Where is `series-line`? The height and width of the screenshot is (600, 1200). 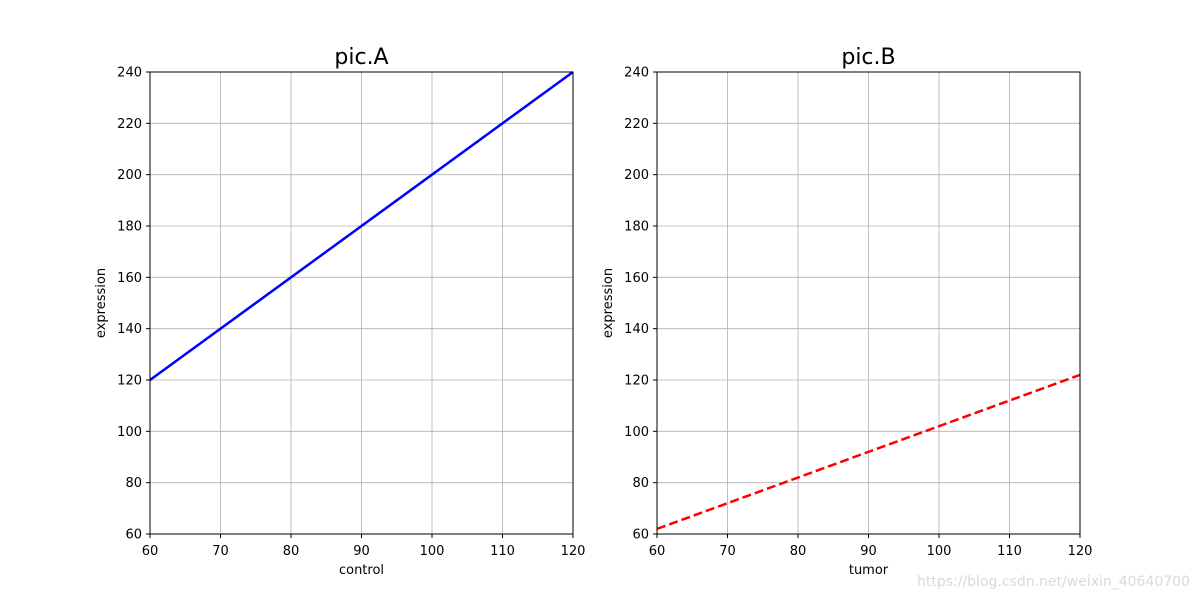 series-line is located at coordinates (868, 452).